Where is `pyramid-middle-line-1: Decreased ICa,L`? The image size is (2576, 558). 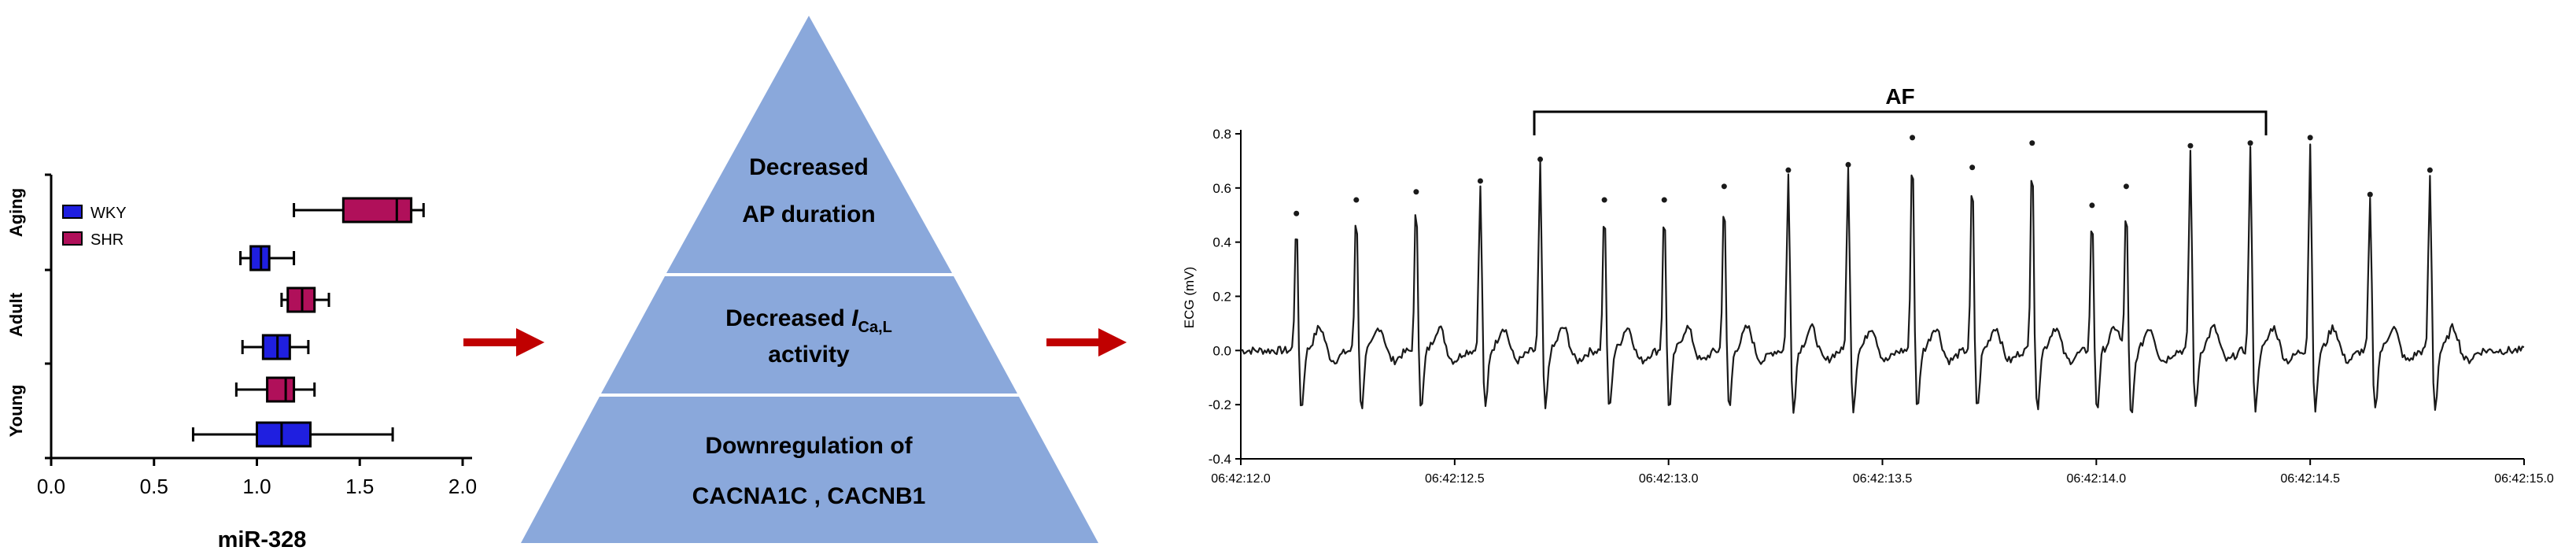 pyramid-middle-line-1: Decreased ICa,L is located at coordinates (808, 320).